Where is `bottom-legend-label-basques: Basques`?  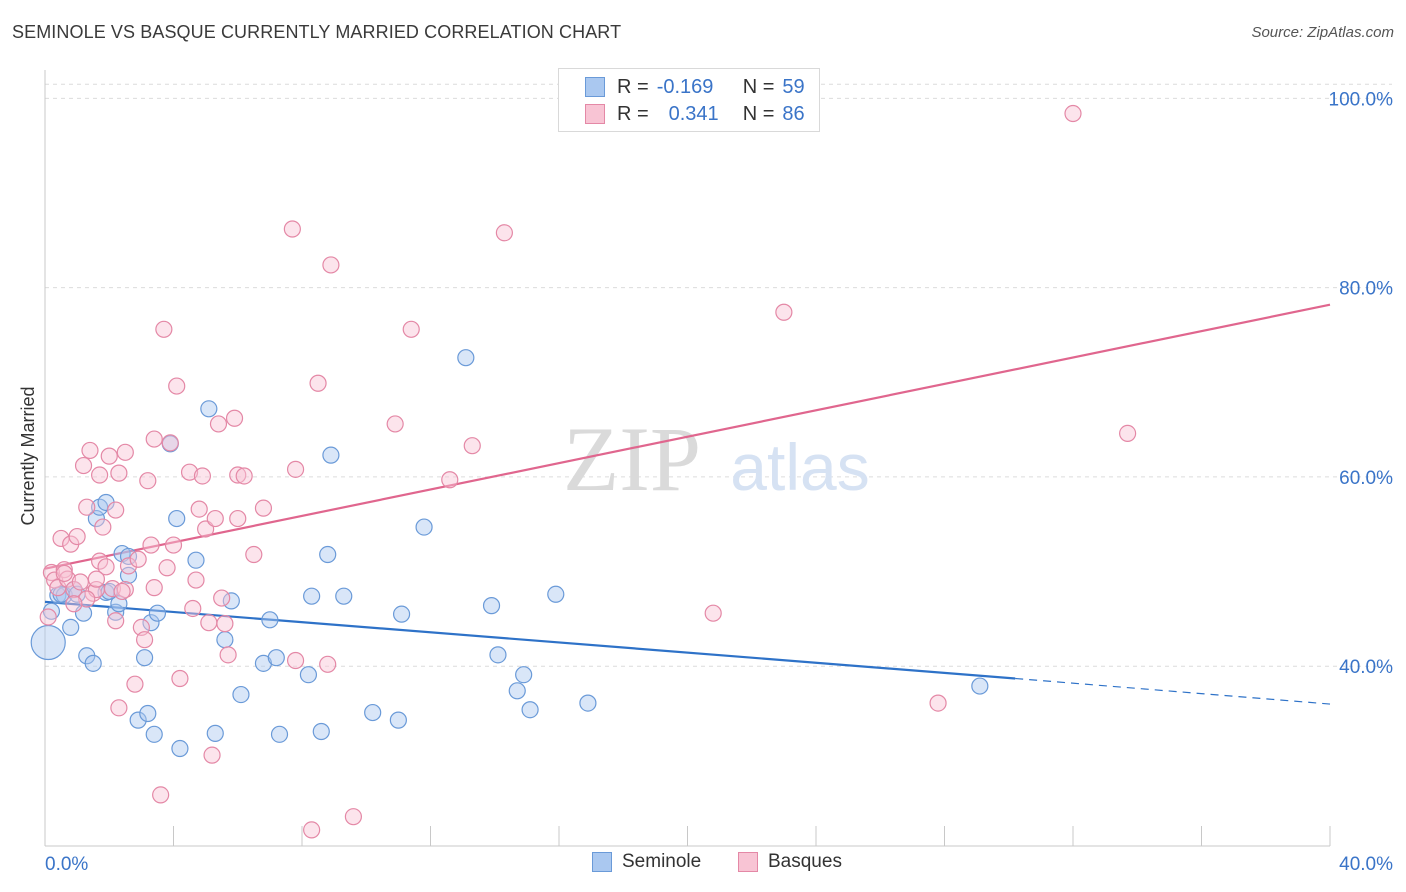
bottom-legend-label-basques: Basques is located at coordinates (805, 861).